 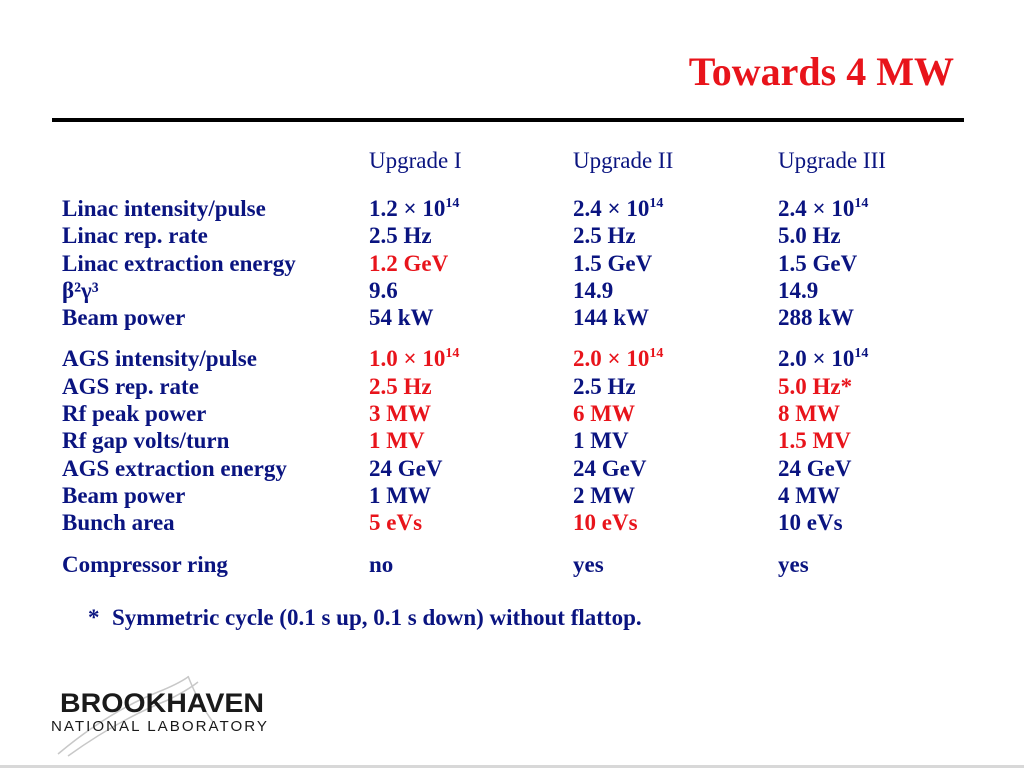 What do you see at coordinates (174, 468) in the screenshot?
I see `row-label: AGS extraction energy` at bounding box center [174, 468].